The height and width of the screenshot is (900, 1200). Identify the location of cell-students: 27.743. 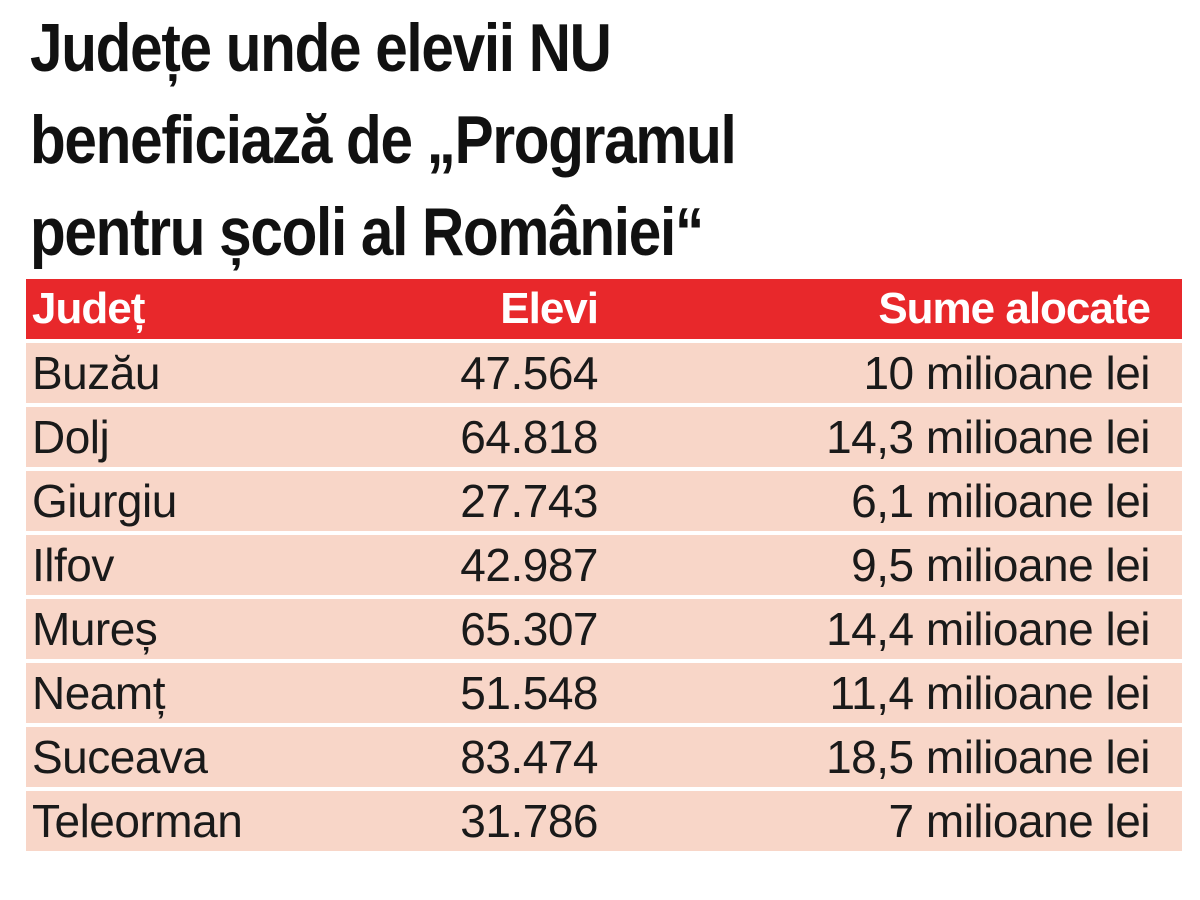
(529, 501).